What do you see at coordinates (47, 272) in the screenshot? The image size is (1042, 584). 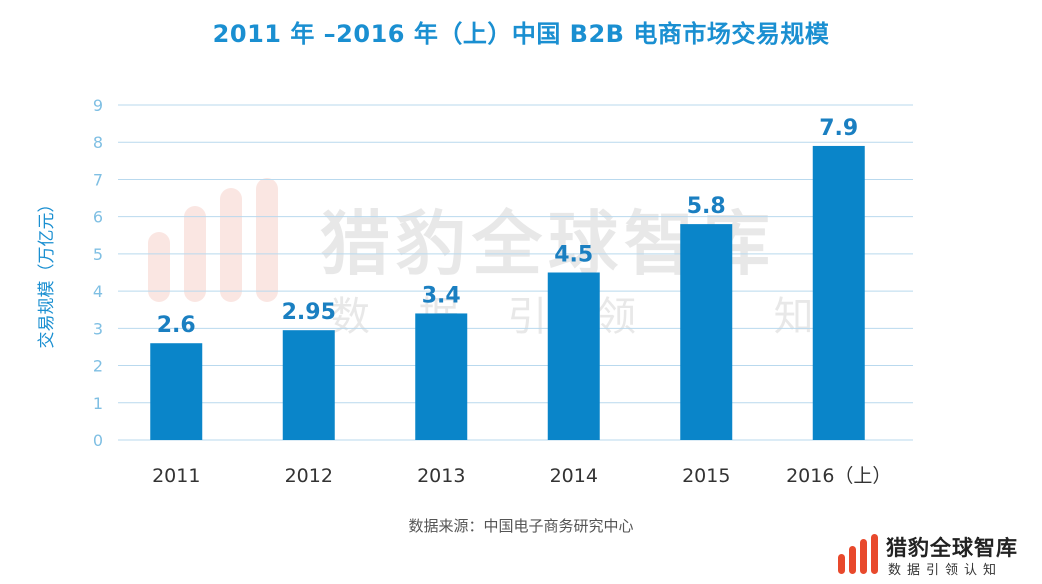 I see `y-axis-label: 交易规模（万亿元）` at bounding box center [47, 272].